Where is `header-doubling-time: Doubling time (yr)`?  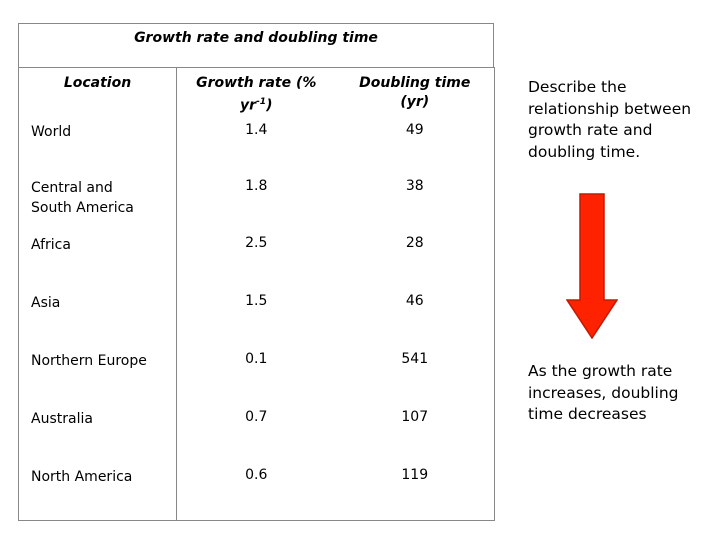 header-doubling-time: Doubling time (yr) is located at coordinates (415, 92).